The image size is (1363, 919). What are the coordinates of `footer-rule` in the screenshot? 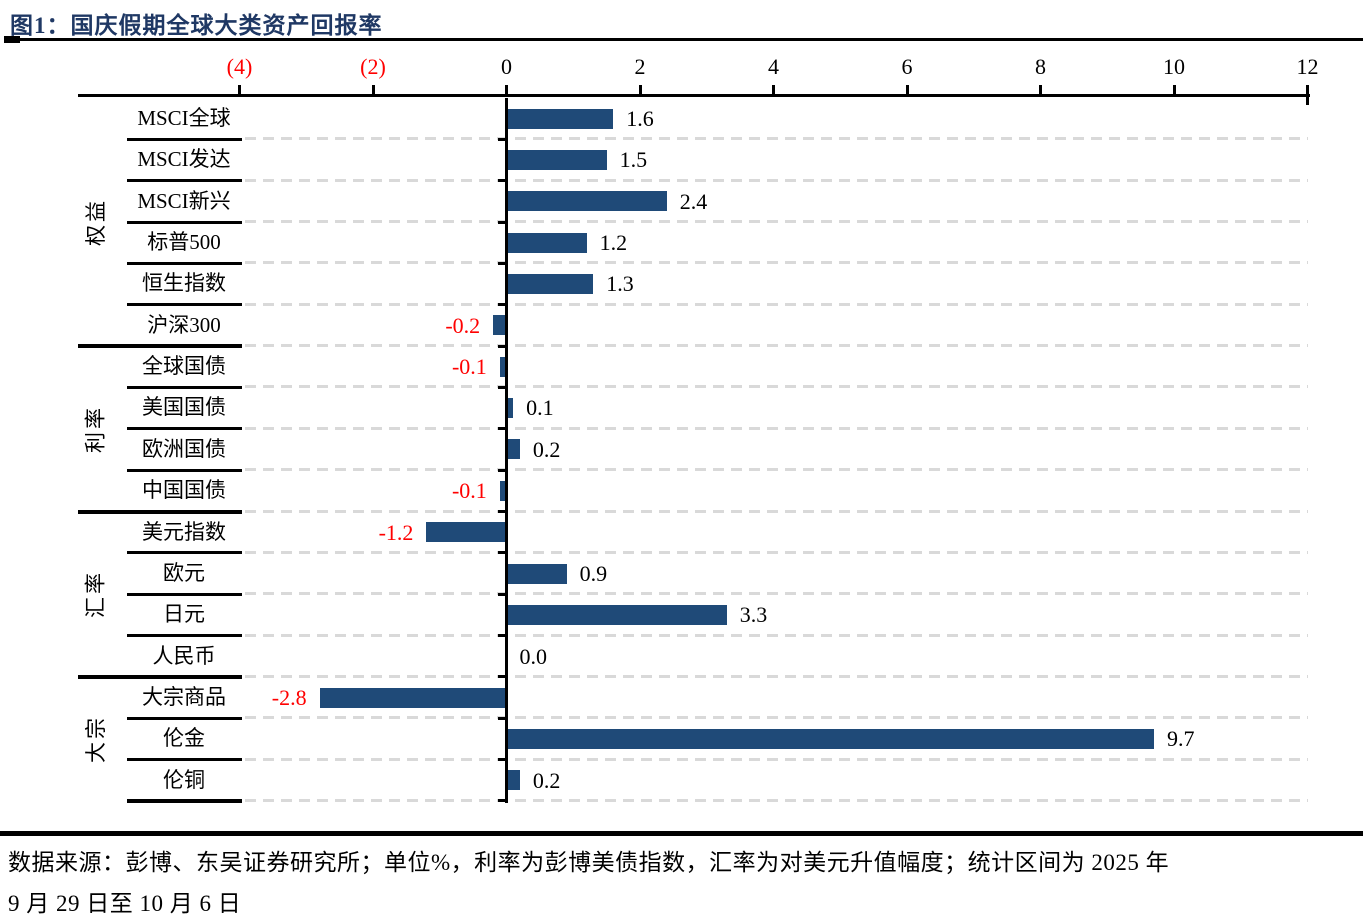 It's located at (681, 833).